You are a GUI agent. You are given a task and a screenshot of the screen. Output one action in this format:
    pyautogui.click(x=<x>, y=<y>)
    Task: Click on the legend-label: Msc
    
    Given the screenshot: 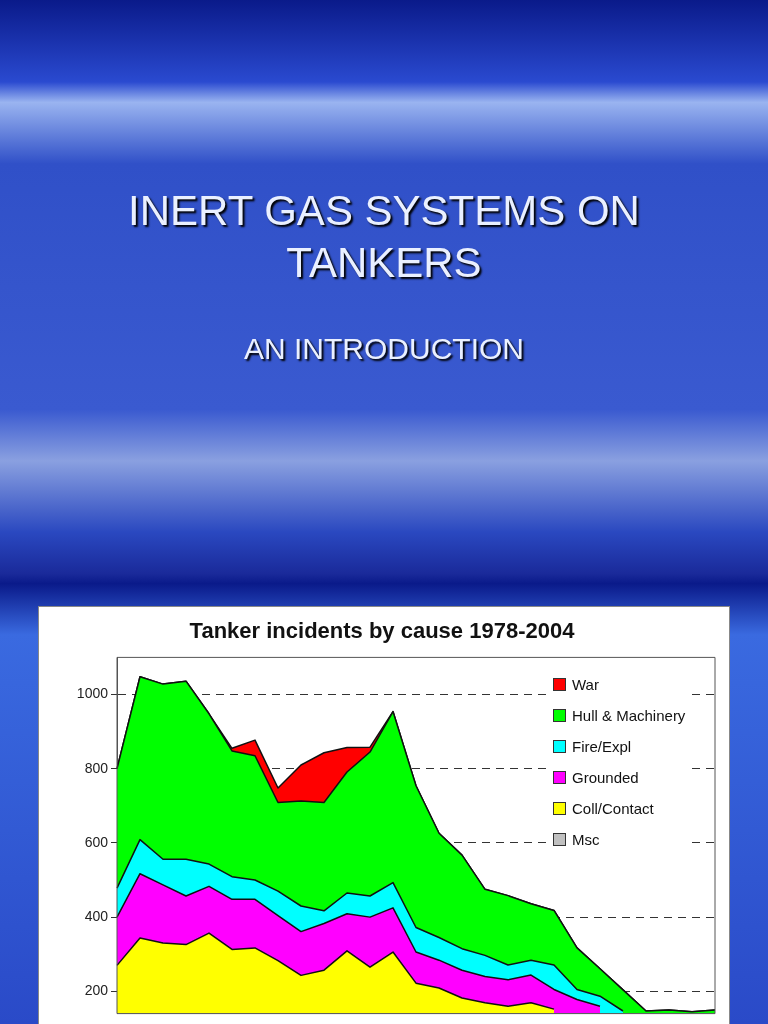 What is the action you would take?
    pyautogui.click(x=586, y=839)
    